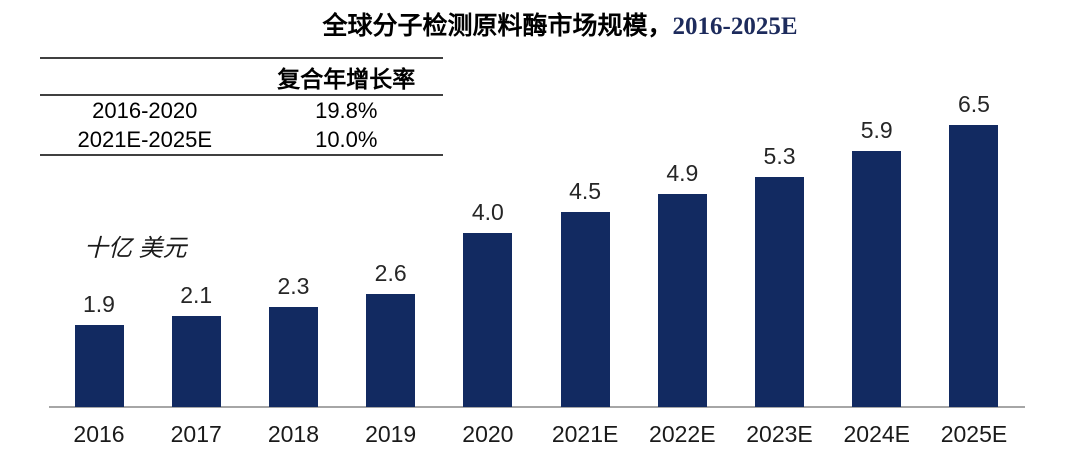  What do you see at coordinates (145, 76) in the screenshot?
I see `cagr-header-empty-cell` at bounding box center [145, 76].